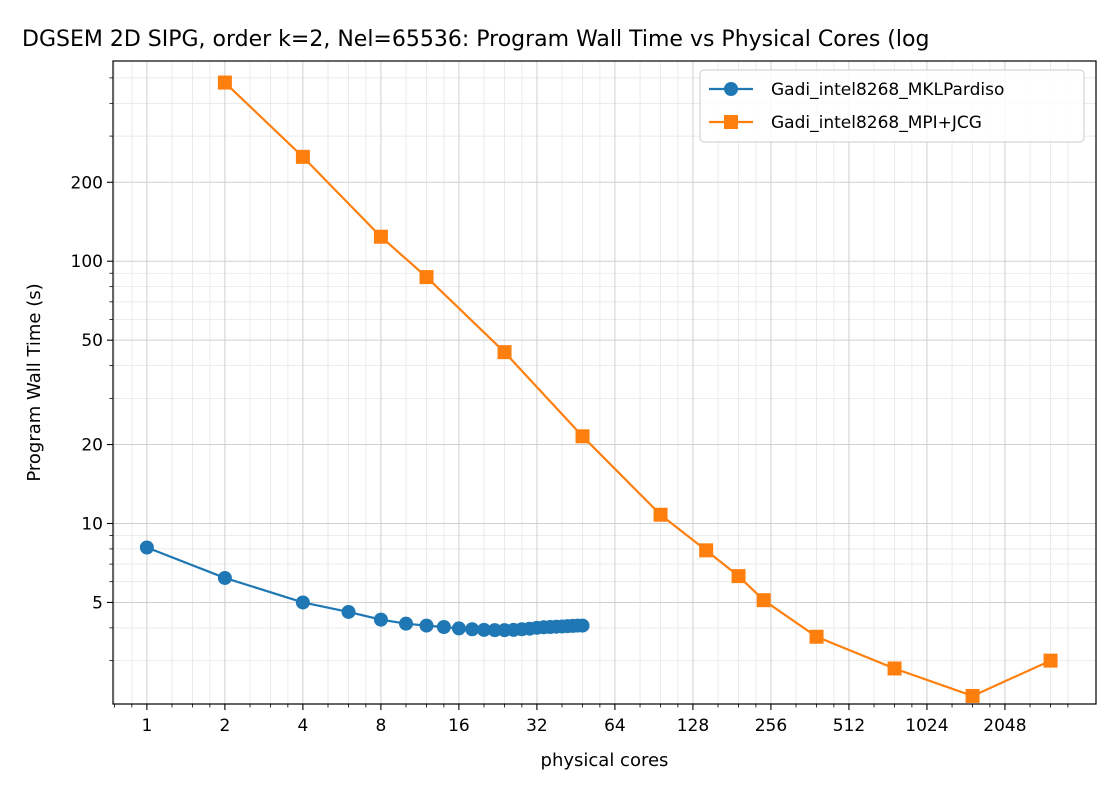  What do you see at coordinates (302, 726) in the screenshot?
I see `x-tick-label: 4` at bounding box center [302, 726].